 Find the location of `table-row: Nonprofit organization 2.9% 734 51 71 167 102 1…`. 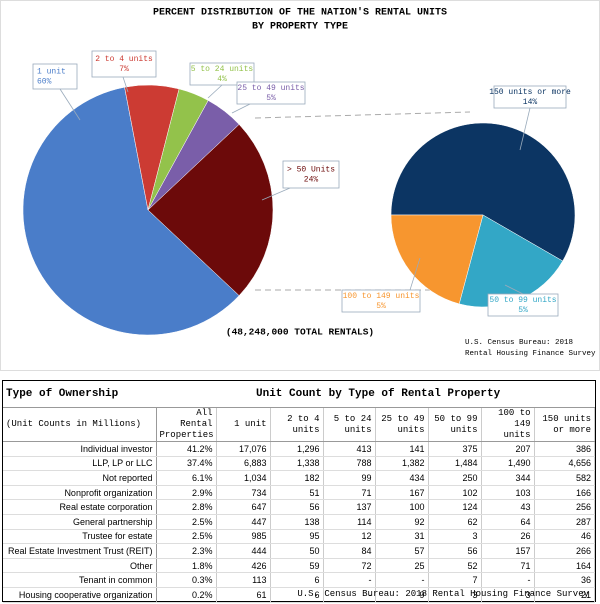

table-row: Nonprofit organization 2.9% 734 51 71 167 102 1… is located at coordinates (299, 493).